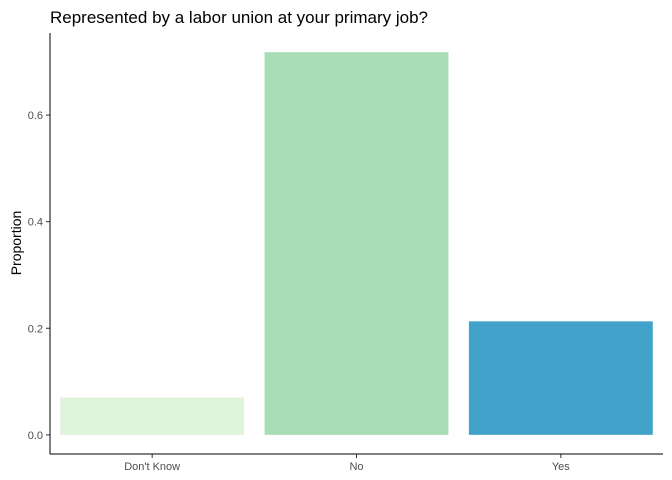  Describe the element at coordinates (356, 467) in the screenshot. I see `x-tick-label: No` at that location.